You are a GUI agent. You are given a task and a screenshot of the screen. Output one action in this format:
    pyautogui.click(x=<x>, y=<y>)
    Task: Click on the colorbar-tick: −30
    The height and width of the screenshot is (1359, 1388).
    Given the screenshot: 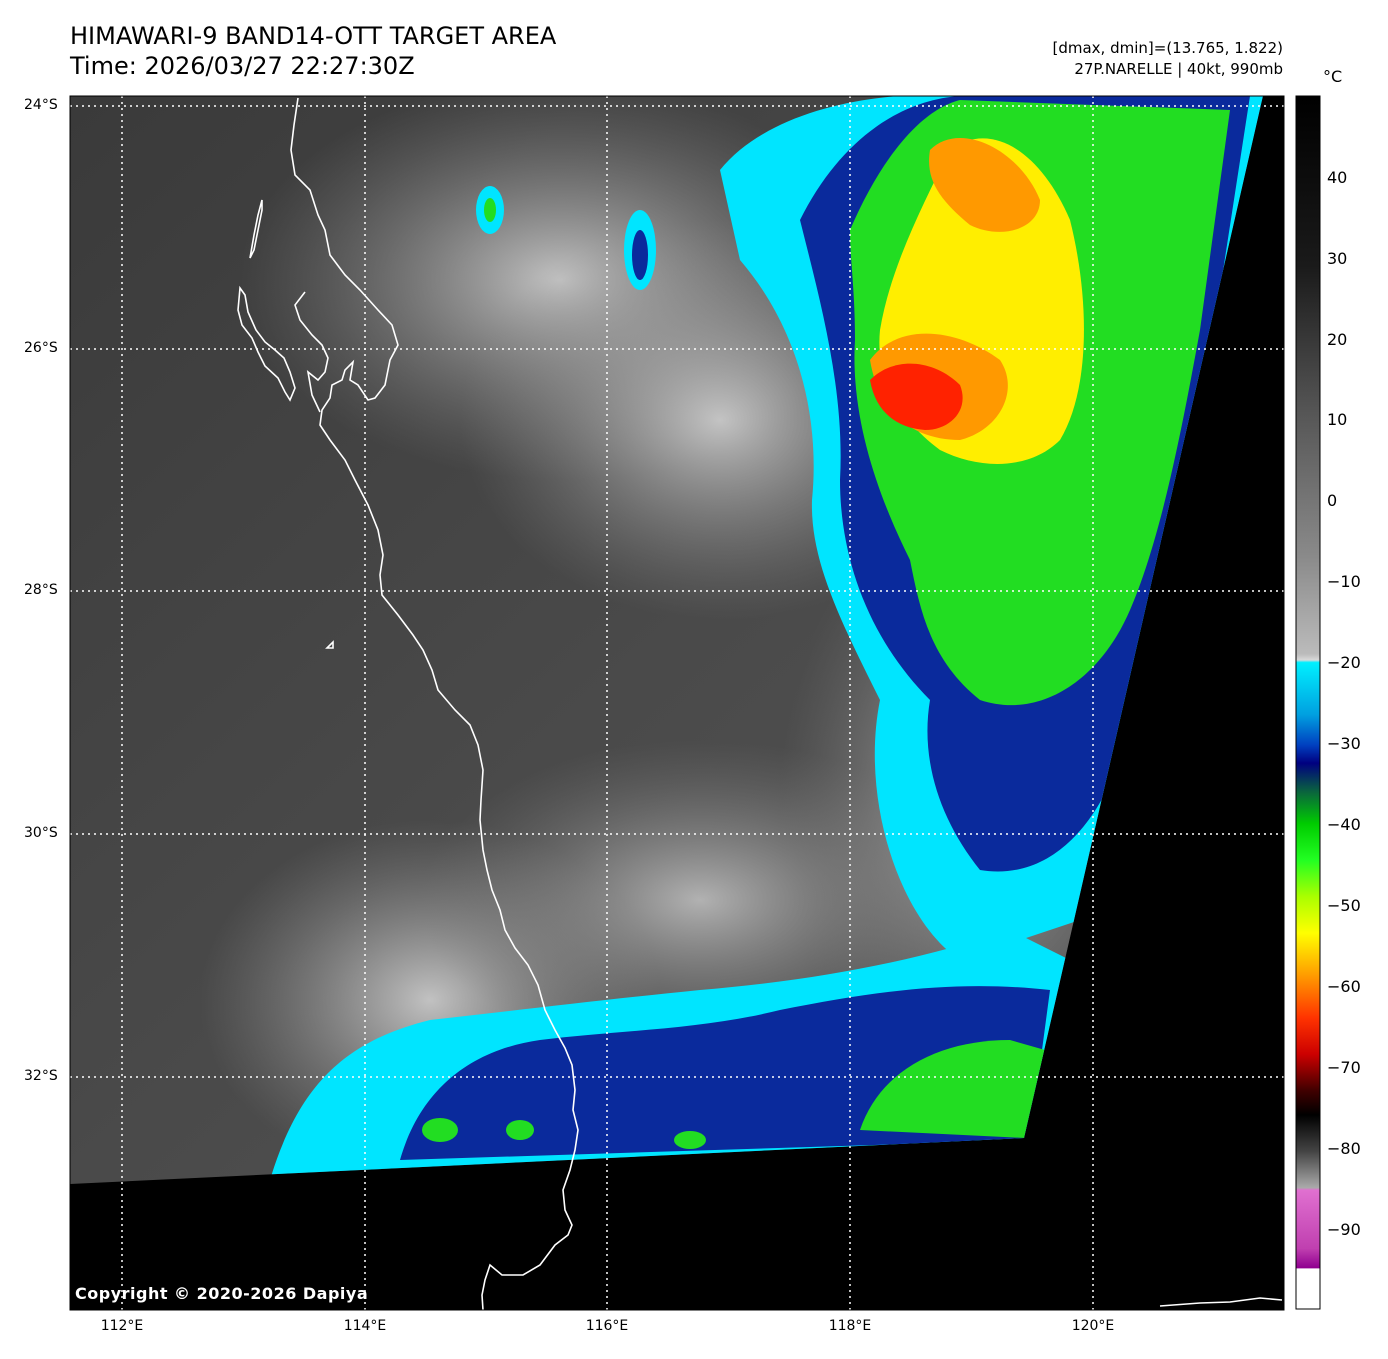 What is the action you would take?
    pyautogui.click(x=1344, y=743)
    